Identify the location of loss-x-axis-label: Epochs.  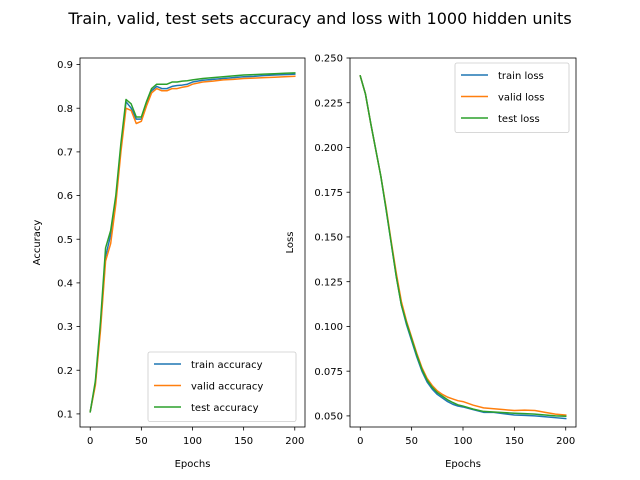
(463, 464).